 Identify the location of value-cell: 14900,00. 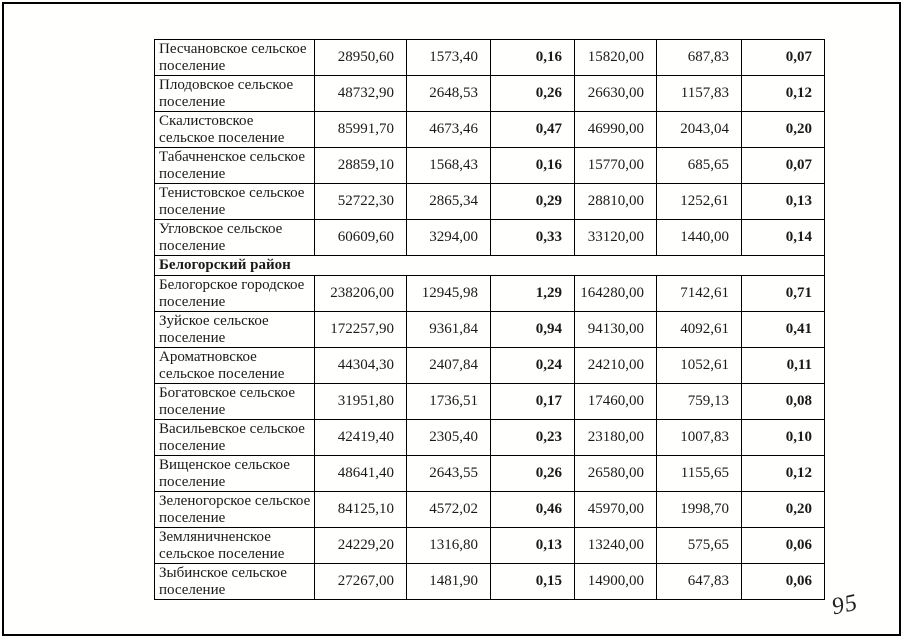
(615, 581).